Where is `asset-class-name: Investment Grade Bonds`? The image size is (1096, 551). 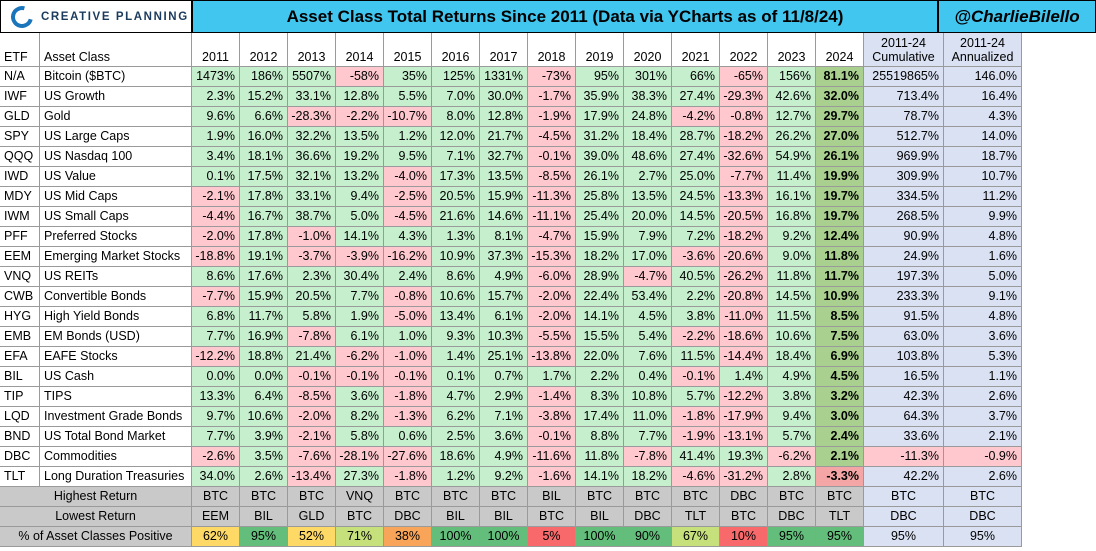
asset-class-name: Investment Grade Bonds is located at coordinates (116, 417).